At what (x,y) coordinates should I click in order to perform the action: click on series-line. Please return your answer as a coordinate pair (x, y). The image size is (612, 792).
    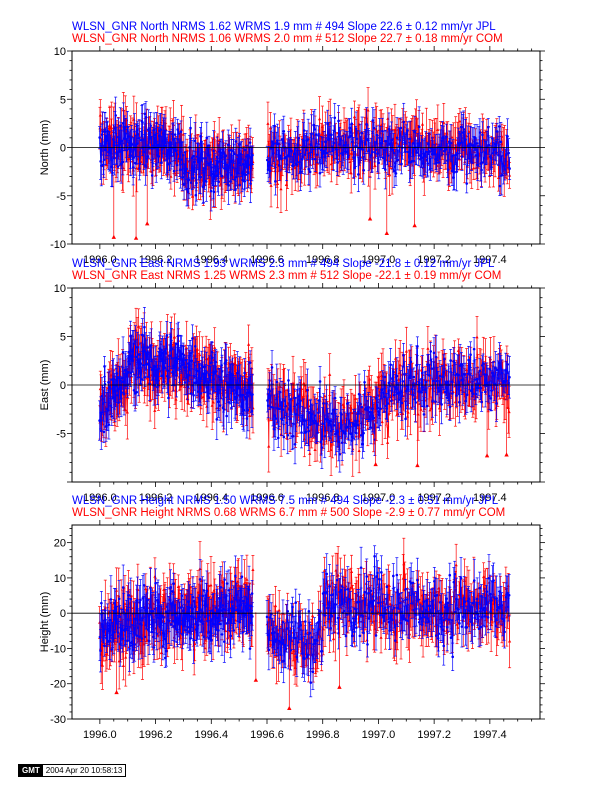
    Looking at the image, I should click on (304, 154).